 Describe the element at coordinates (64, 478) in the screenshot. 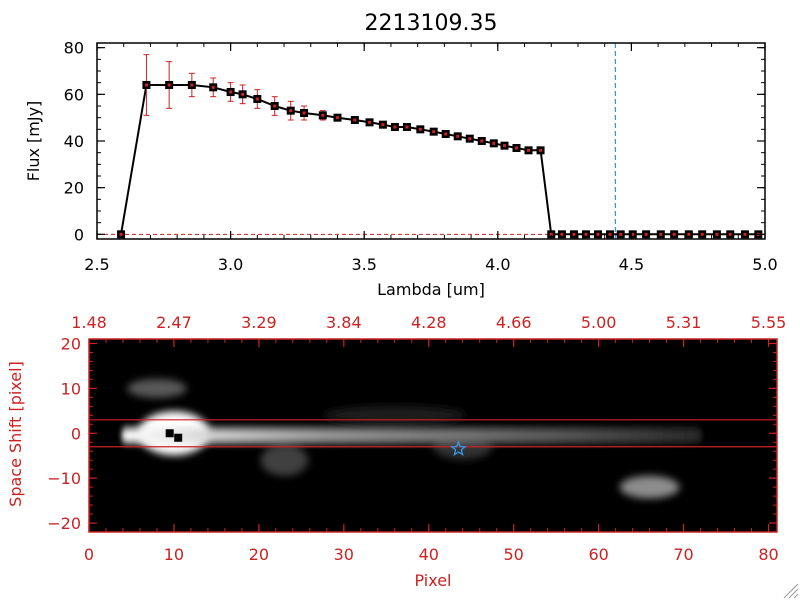

I see `y-tick-label: −10` at that location.